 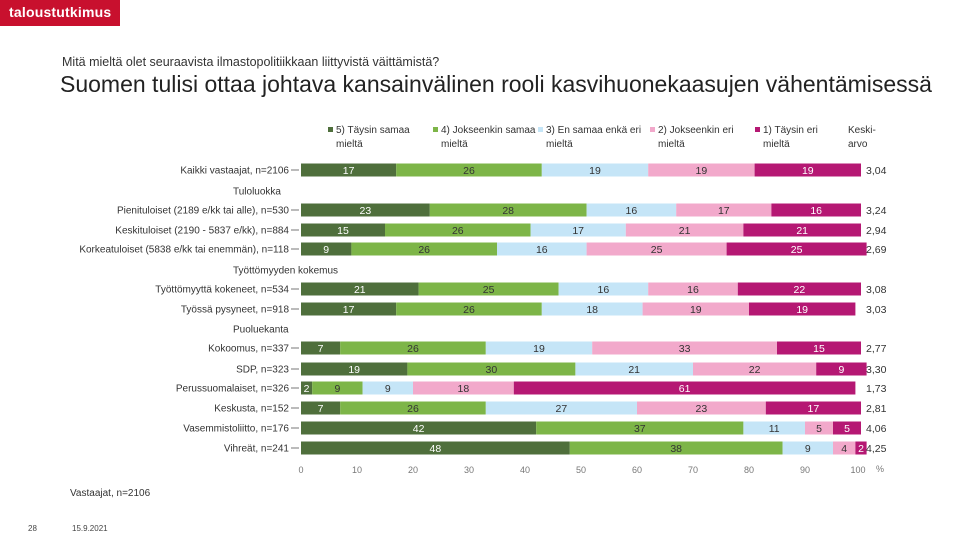 I want to click on x-tick-label: 60, so click(x=637, y=470).